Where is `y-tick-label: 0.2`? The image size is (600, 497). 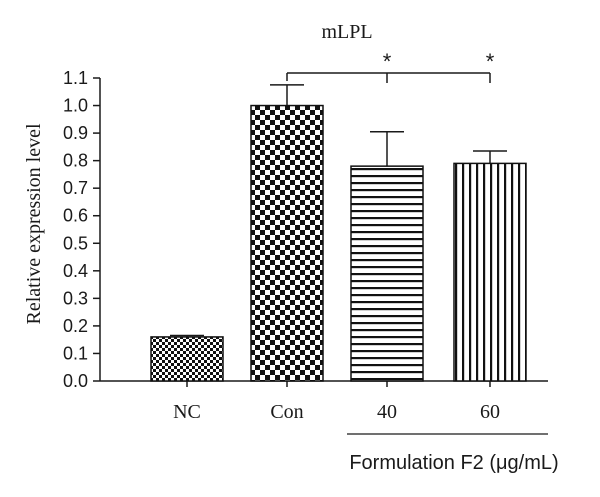
y-tick-label: 0.2 is located at coordinates (75, 326).